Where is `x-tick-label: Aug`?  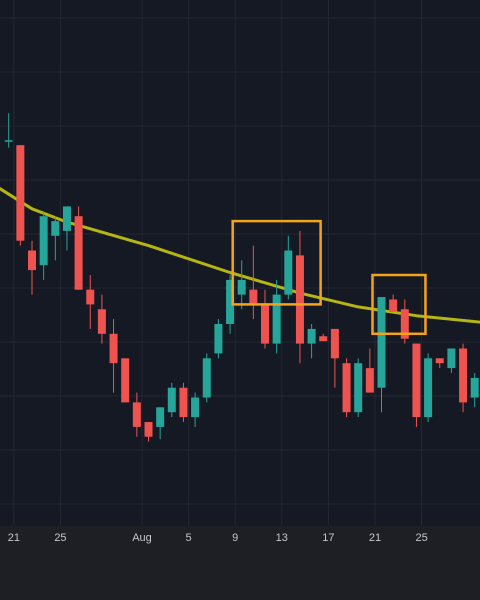
x-tick-label: Aug is located at coordinates (142, 538).